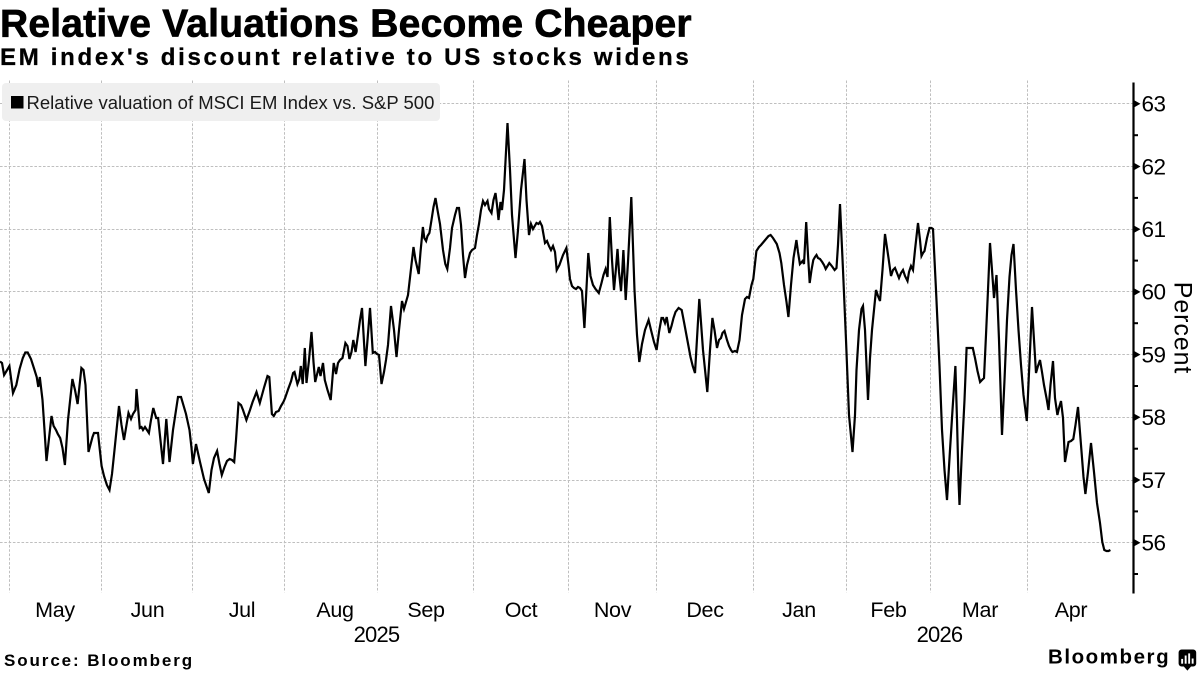 This screenshot has height=675, width=1200. Describe the element at coordinates (426, 610) in the screenshot. I see `svg-text: Sep` at that location.